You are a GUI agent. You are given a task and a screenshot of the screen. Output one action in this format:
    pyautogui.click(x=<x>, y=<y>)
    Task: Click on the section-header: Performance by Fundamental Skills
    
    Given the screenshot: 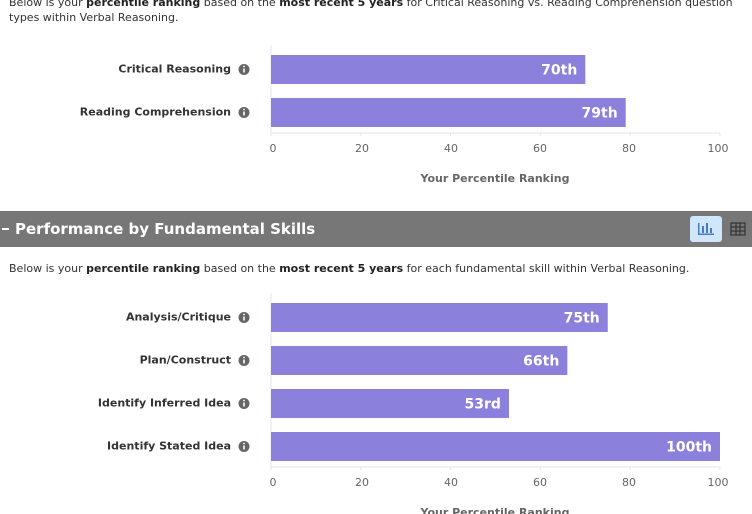 What is the action you would take?
    pyautogui.click(x=376, y=229)
    